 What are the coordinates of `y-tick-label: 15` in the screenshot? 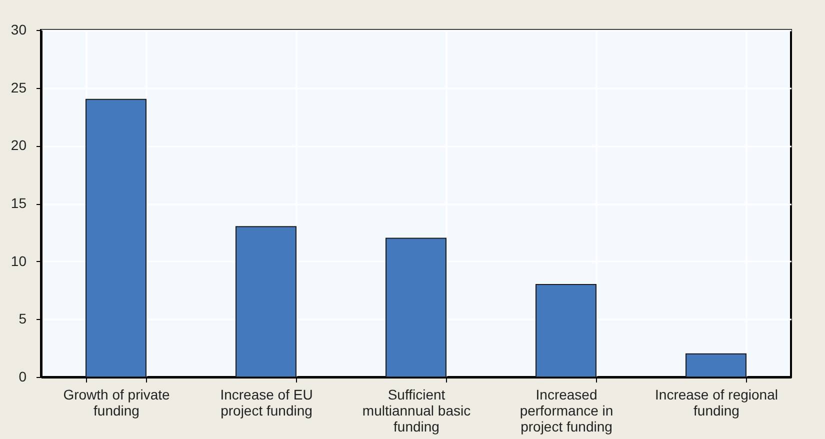 It's located at (18, 203).